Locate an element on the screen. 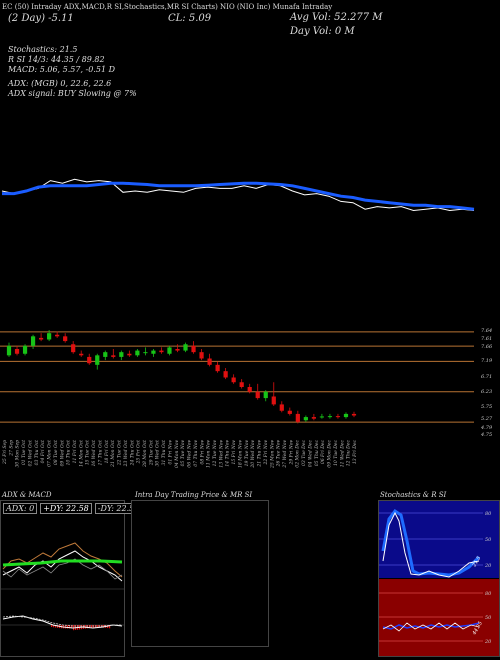 This screenshot has height=660, width=500. date-tick-label: 30 Wed Oct is located at coordinates (158, 453).